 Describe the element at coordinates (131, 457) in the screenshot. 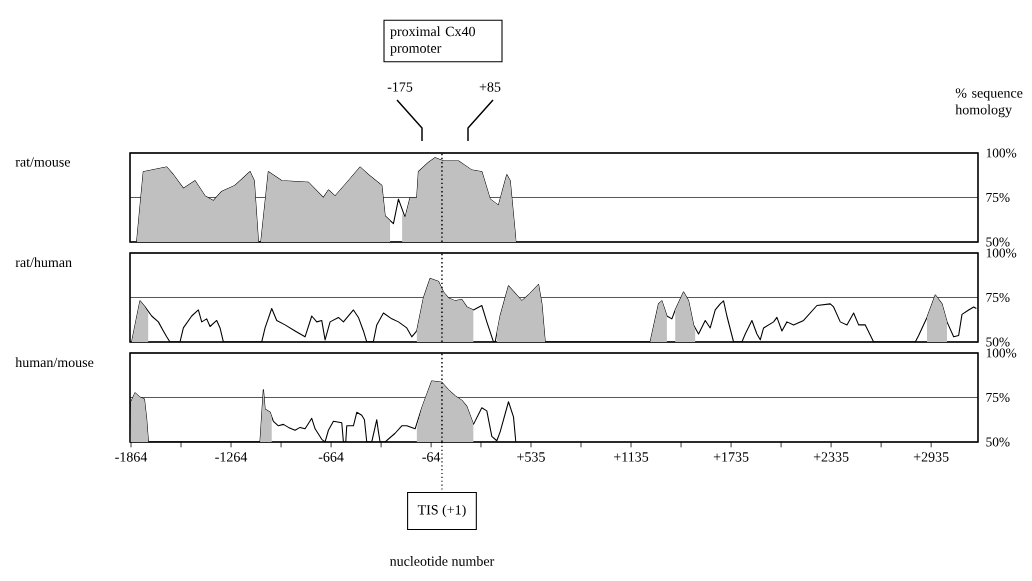

I see `x-tick-label: -1864` at that location.